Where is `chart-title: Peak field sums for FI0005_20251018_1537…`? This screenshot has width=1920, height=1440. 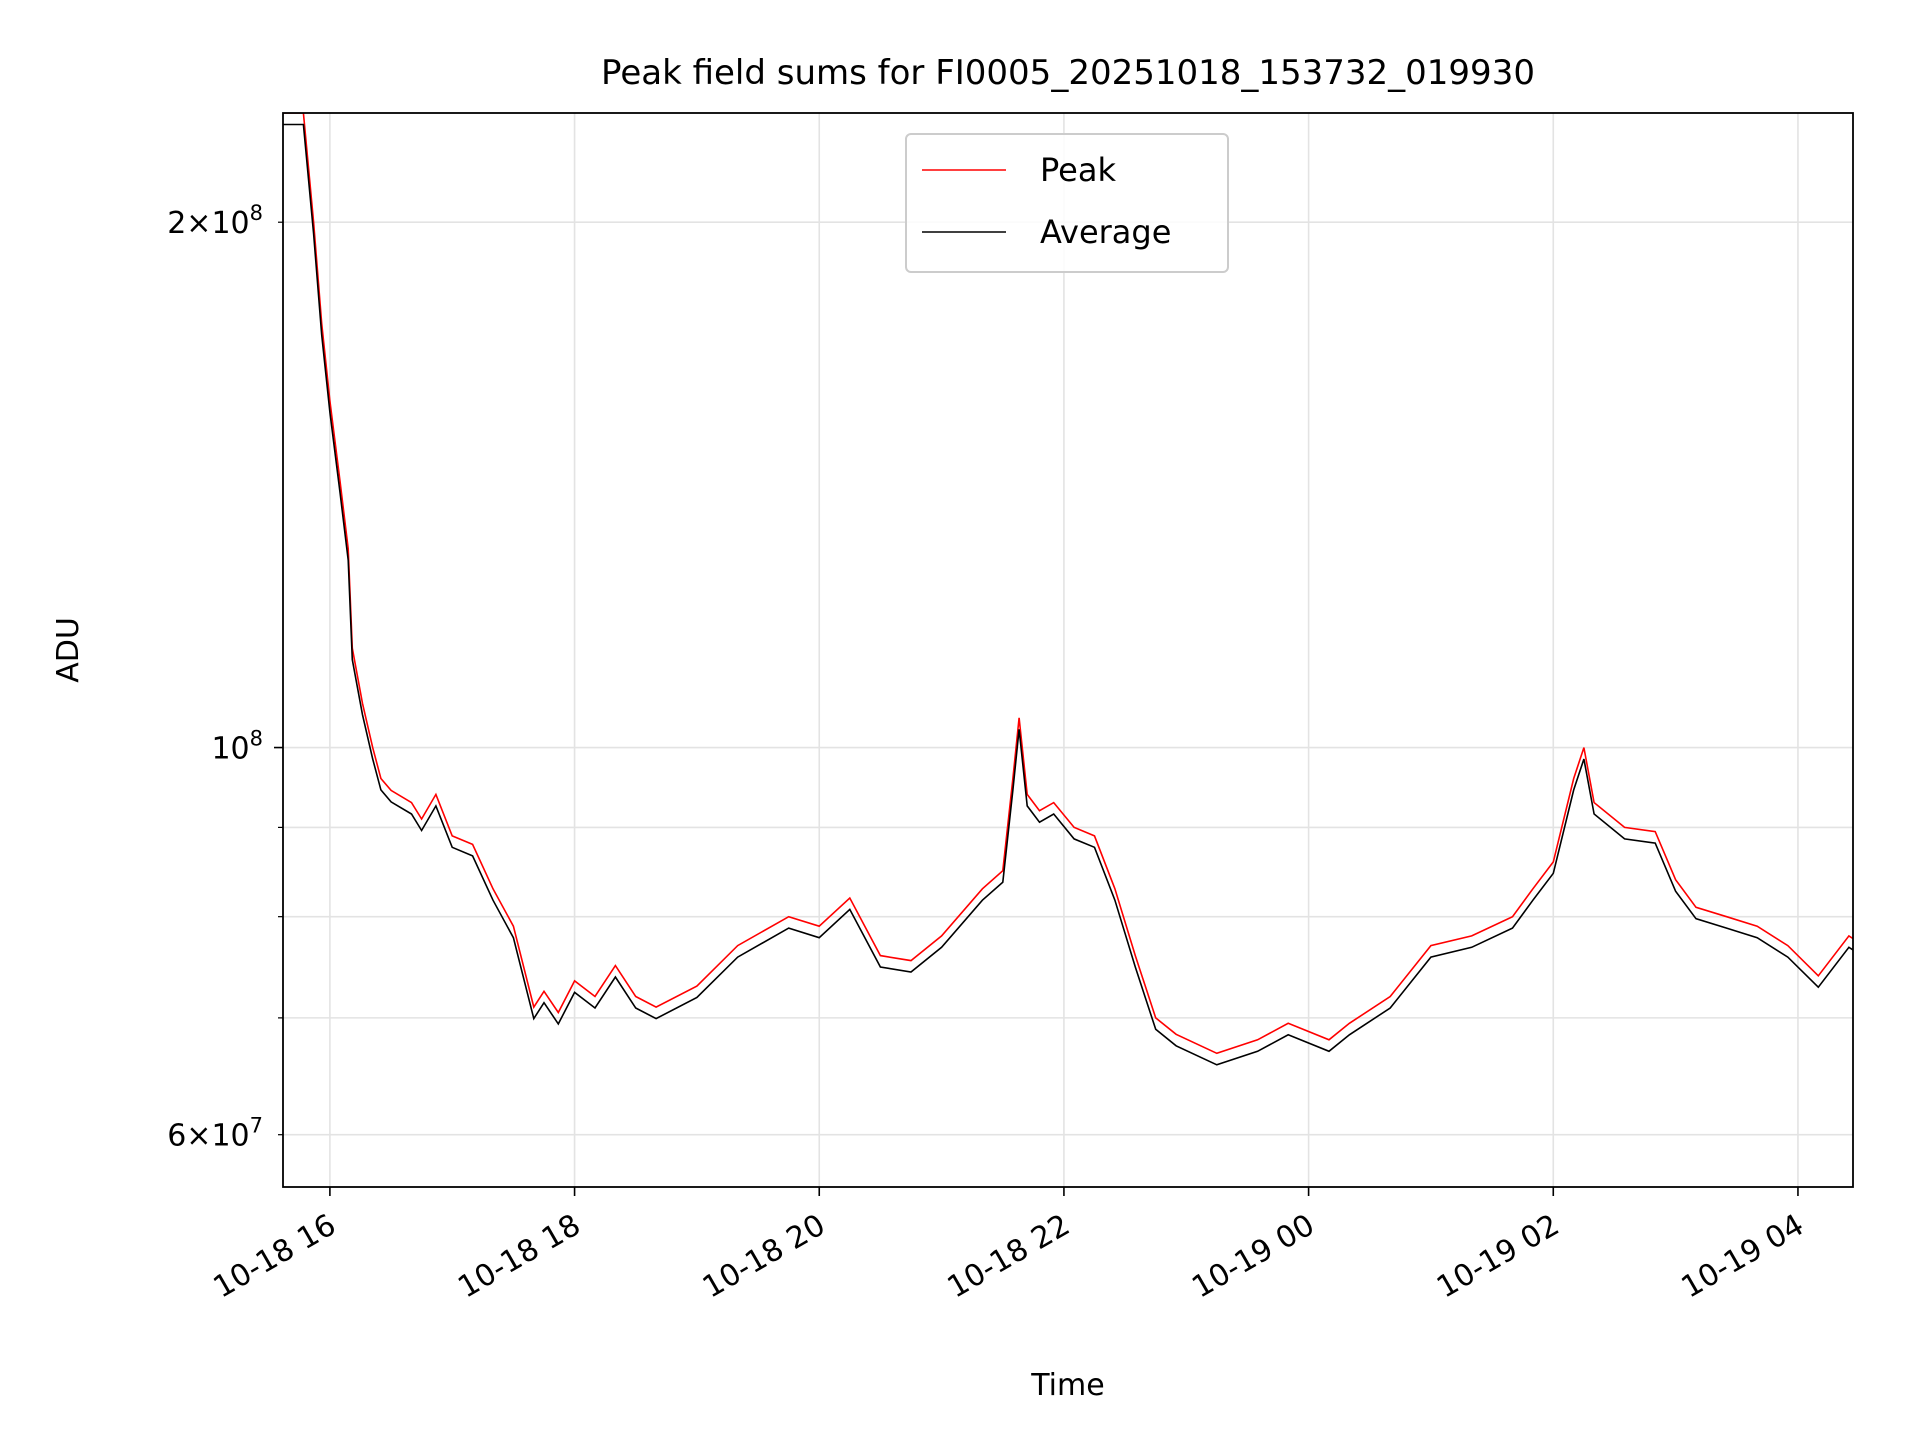 chart-title: Peak field sums for FI0005_20251018_1537… is located at coordinates (1068, 73).